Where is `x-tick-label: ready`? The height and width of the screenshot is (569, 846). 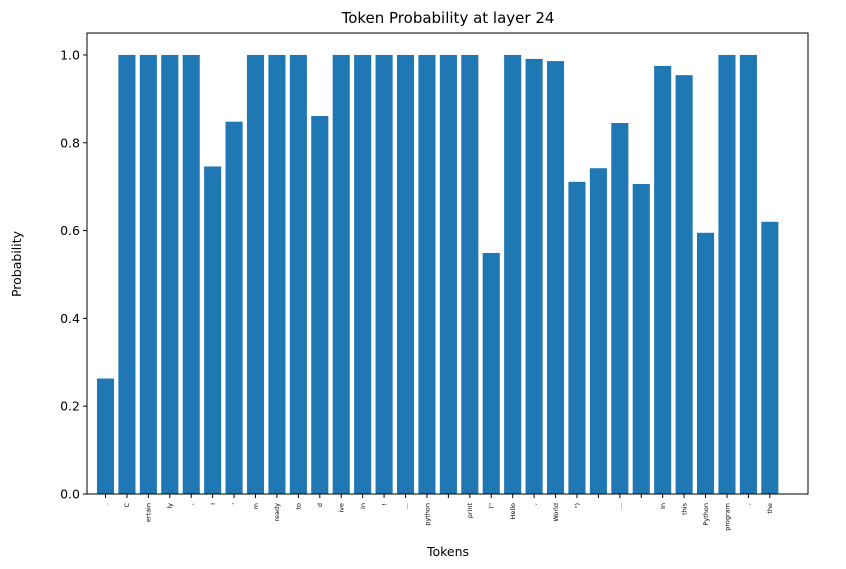
x-tick-label: ready is located at coordinates (277, 512).